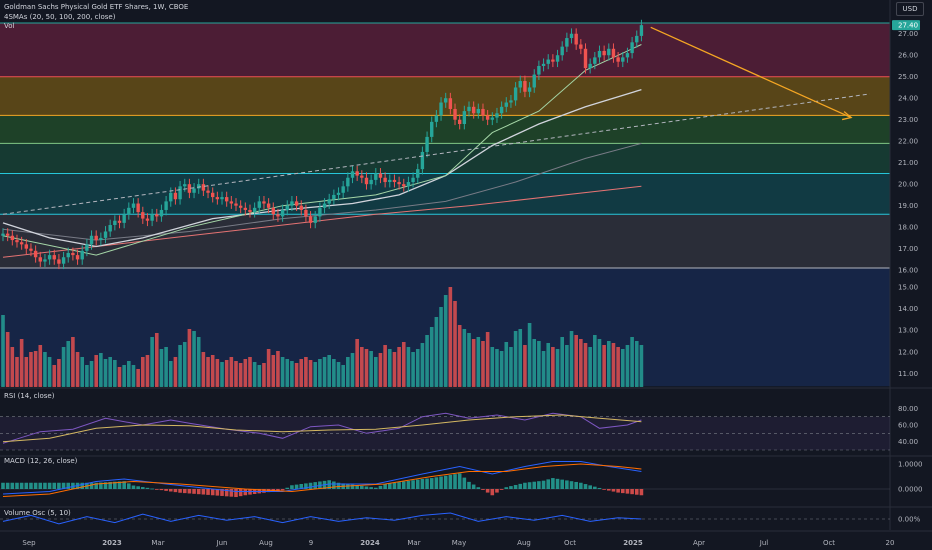 This screenshot has height=550, width=932. Describe the element at coordinates (29, 396) in the screenshot. I see `rsi-label: RSI (14, close)` at that location.